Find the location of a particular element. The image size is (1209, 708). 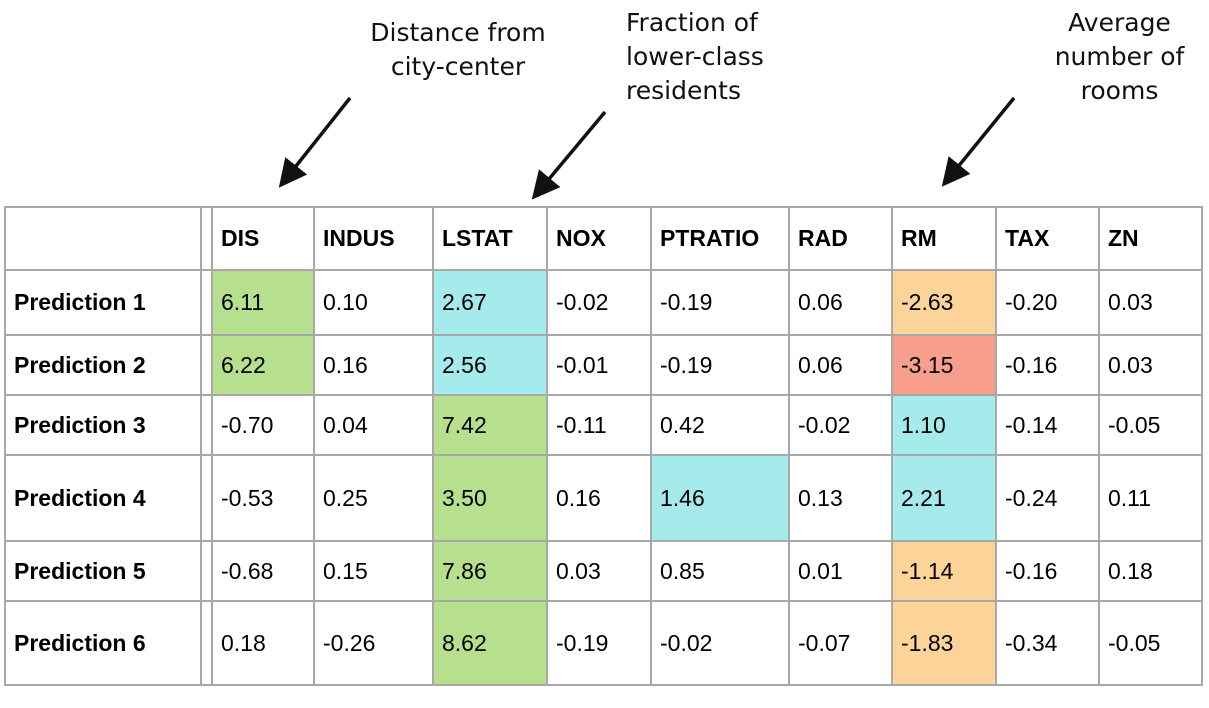

table-cell: -0.14 is located at coordinates (1047, 425).